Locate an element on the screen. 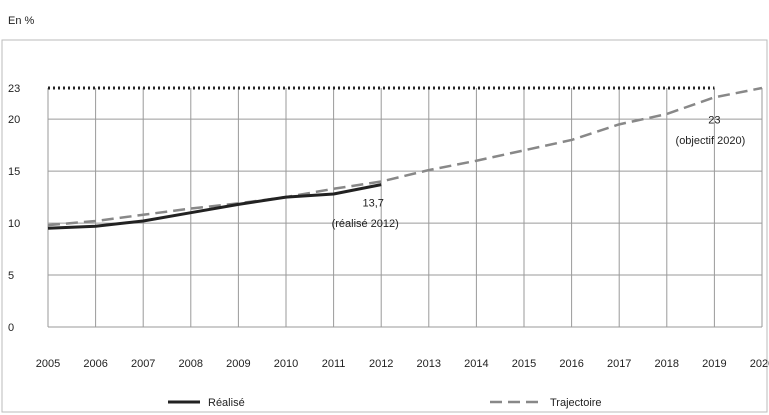  legend-label-realise: Réalisé is located at coordinates (226, 403).